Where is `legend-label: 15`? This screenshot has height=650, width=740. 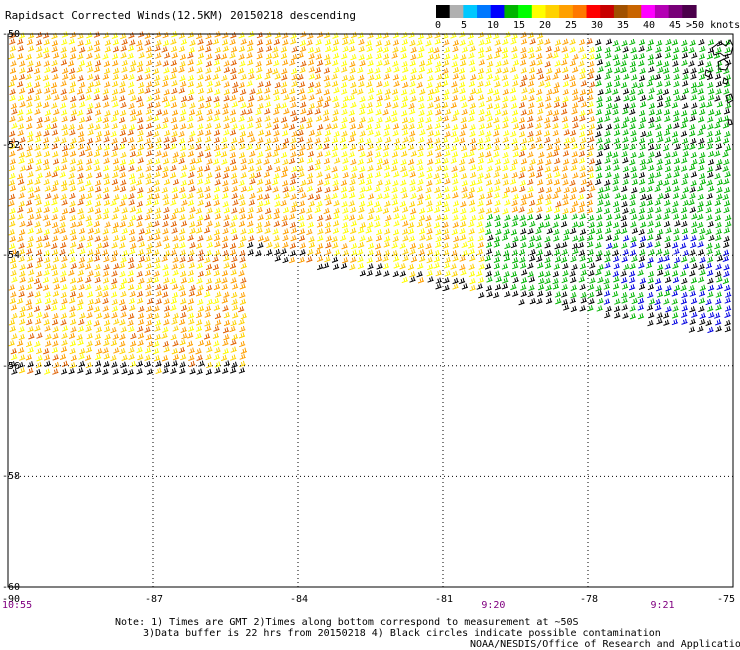
legend-label: 15 is located at coordinates (519, 25).